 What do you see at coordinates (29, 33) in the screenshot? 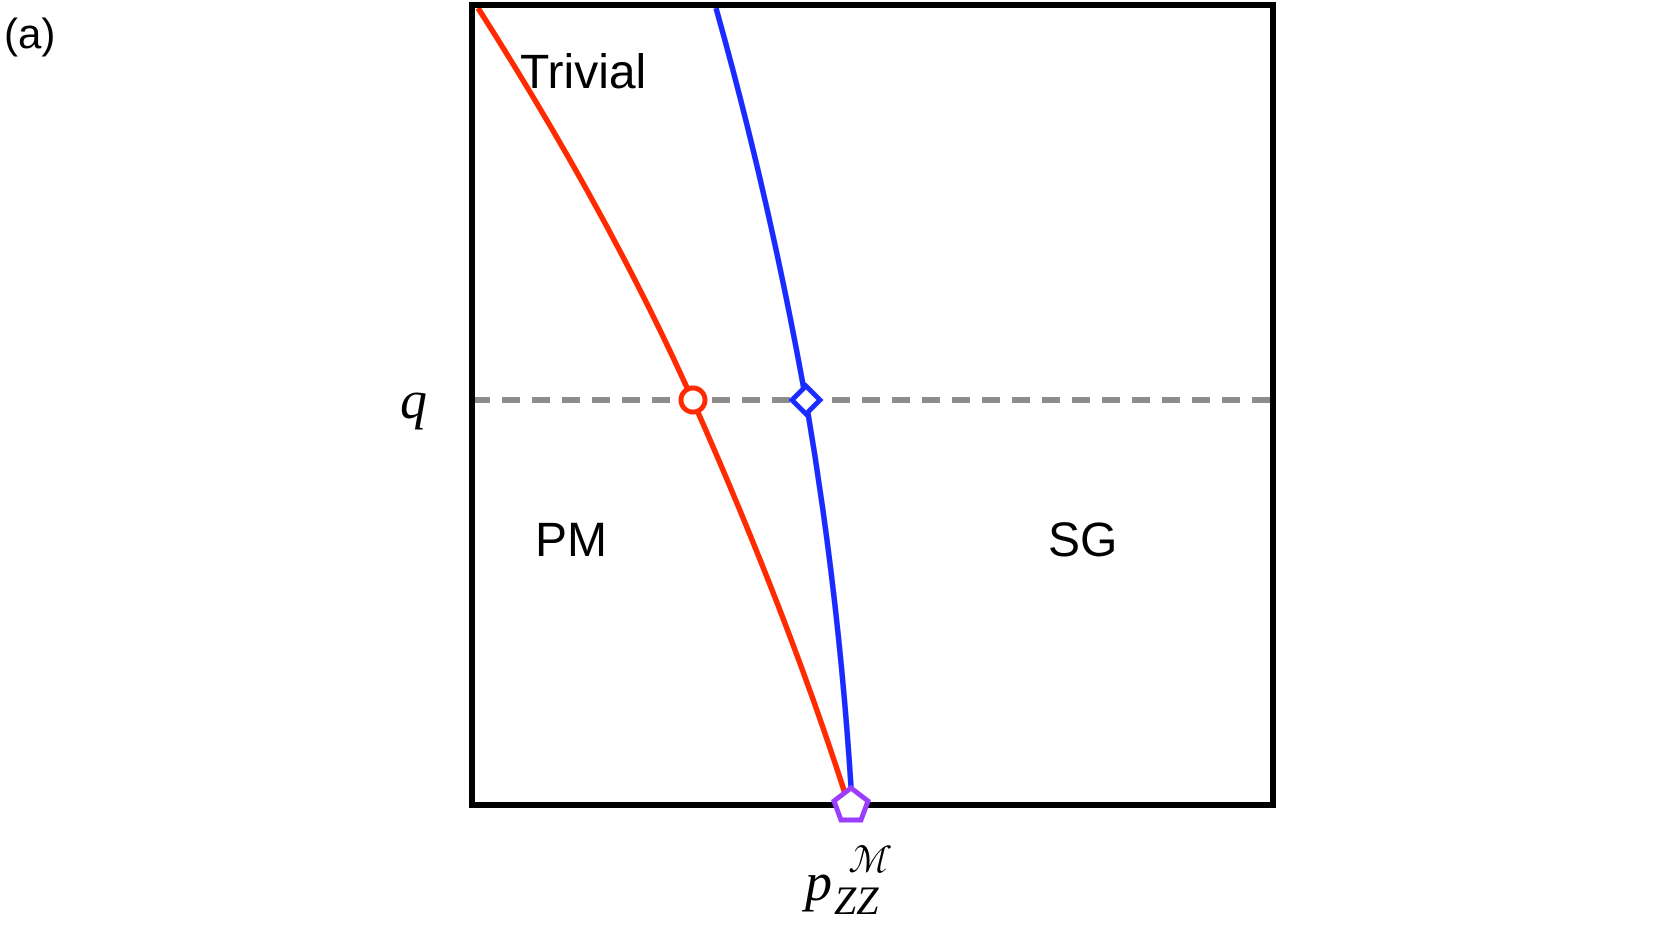
I see `panel-label: (a)` at bounding box center [29, 33].